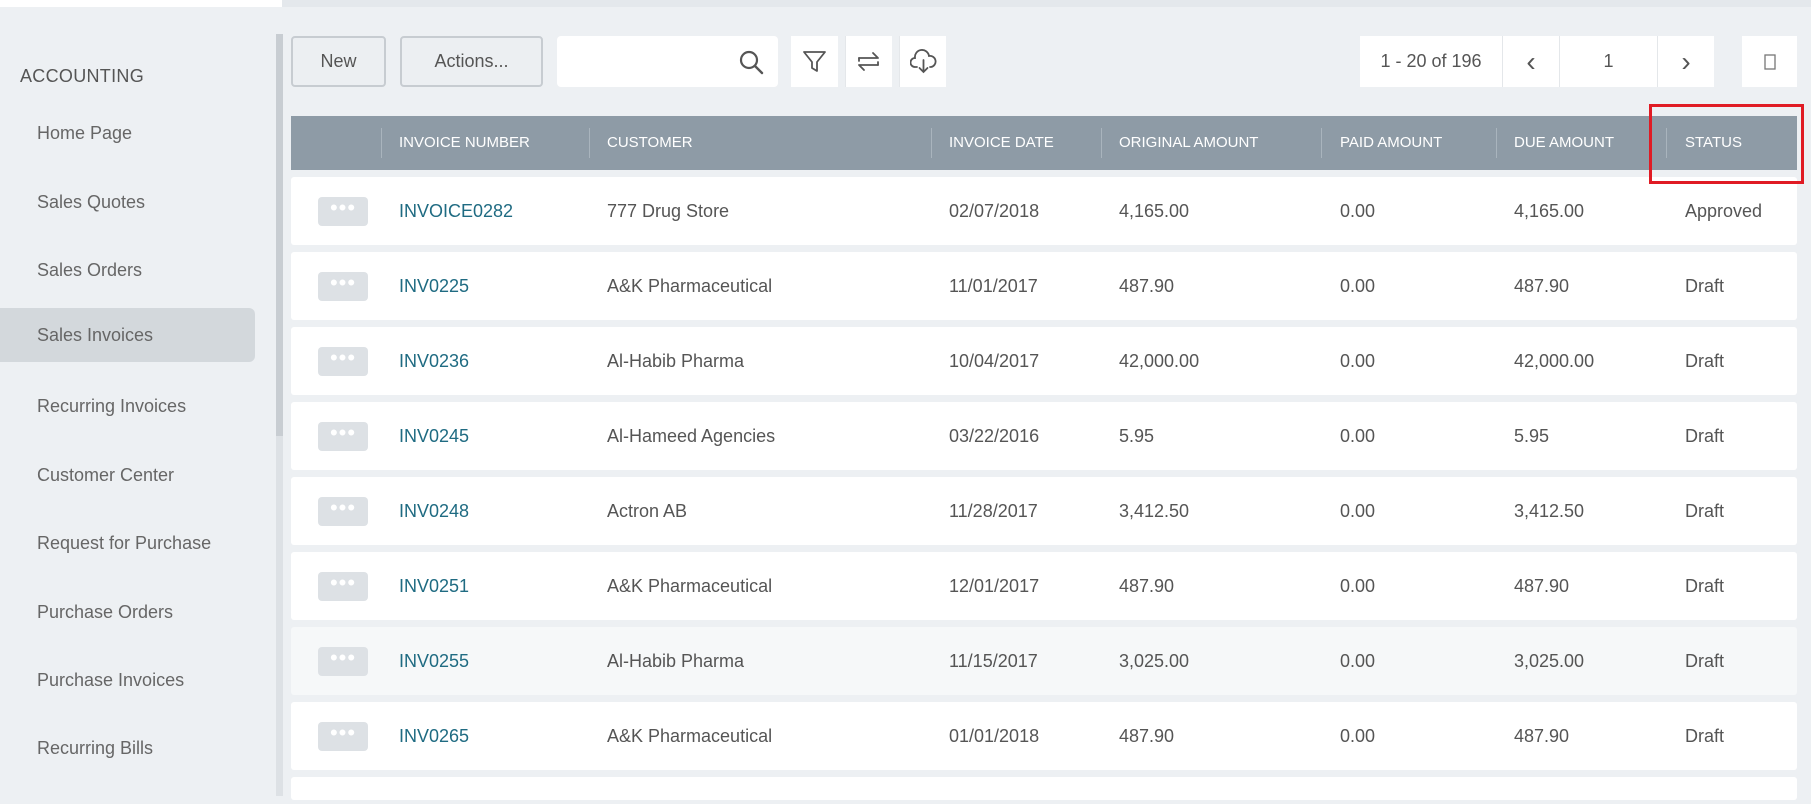  I want to click on sidebar-item-recurring-bills: Recurring Bills, so click(95, 748).